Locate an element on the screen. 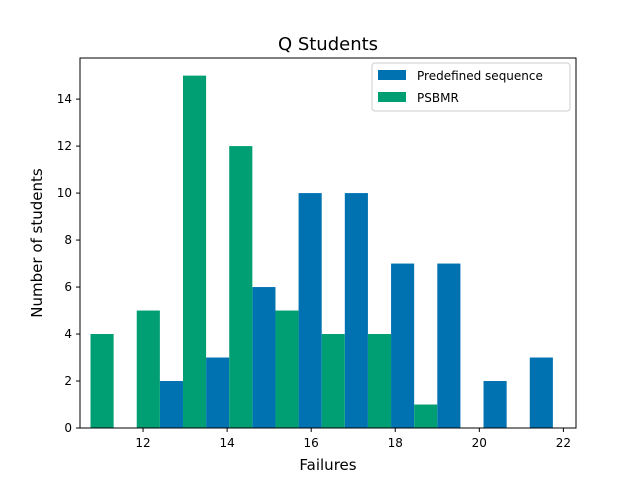 The image size is (640, 480). legend-label-psbmr: PSBMR is located at coordinates (438, 98).